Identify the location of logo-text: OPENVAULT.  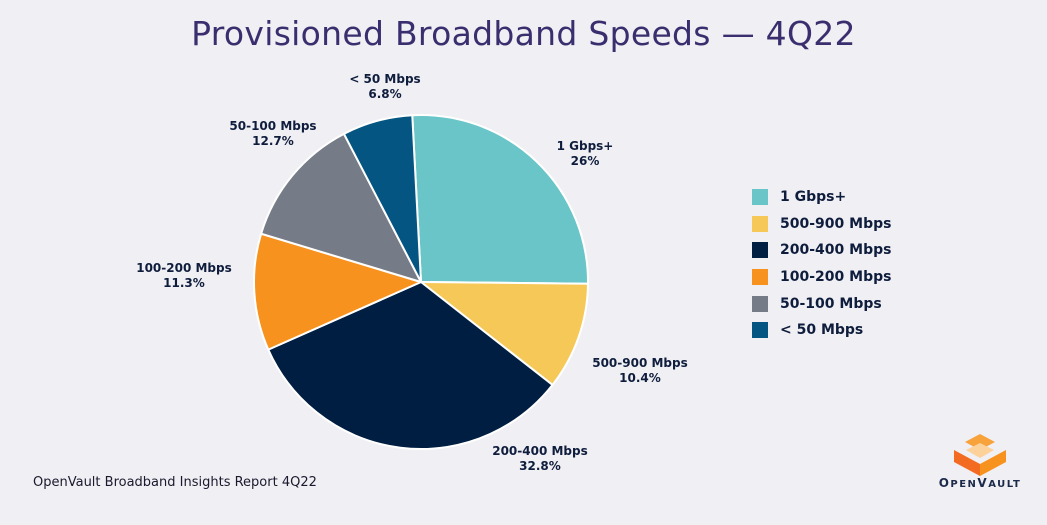
(980, 483).